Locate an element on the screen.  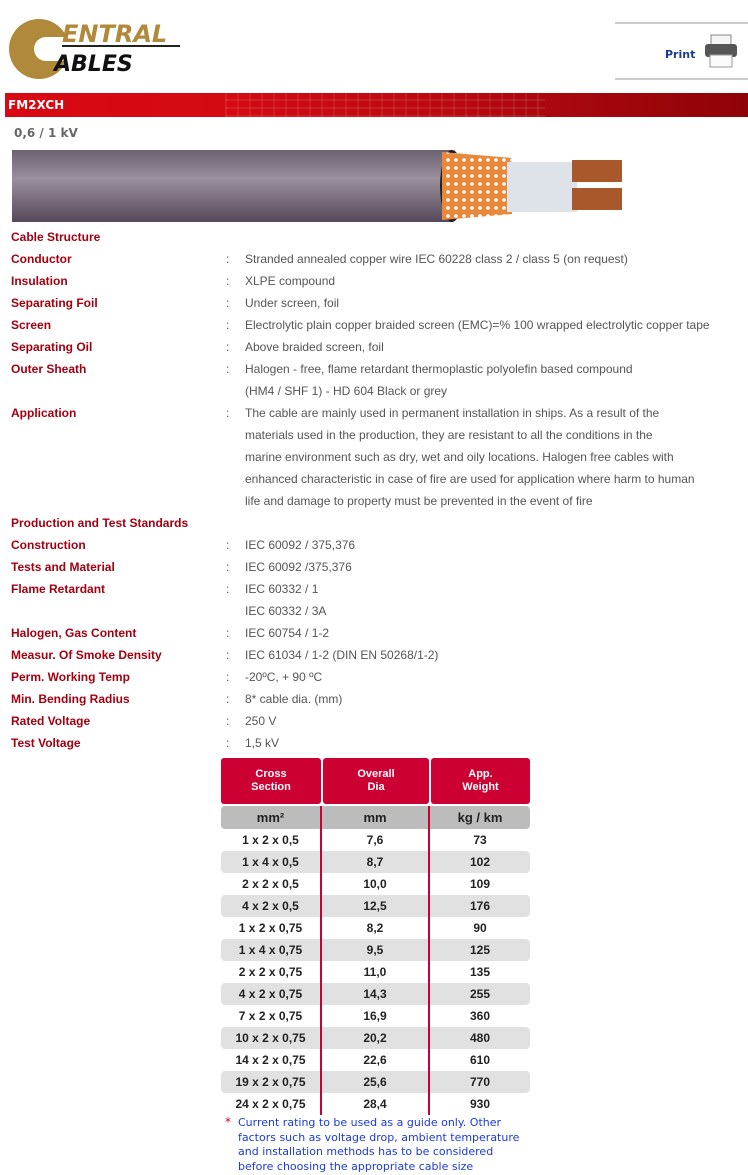
spec-value: IEC 60754 / 1-2 is located at coordinates (496, 633).